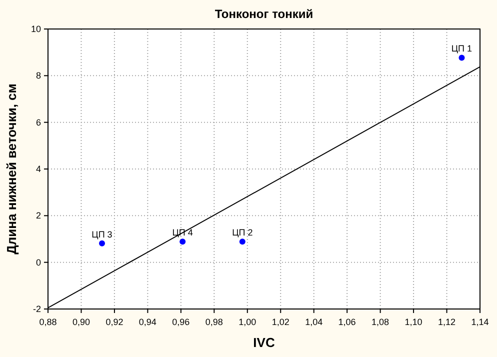 This screenshot has height=357, width=497. I want to click on y-tick-label: 2, so click(38, 215).